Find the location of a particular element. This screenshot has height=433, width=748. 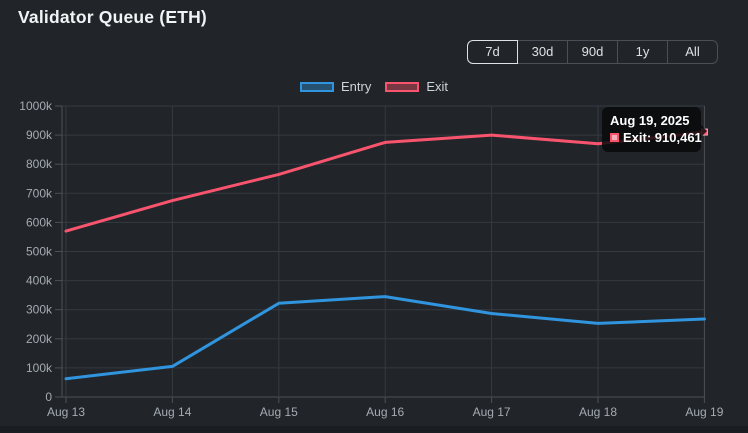

range-button-all: All is located at coordinates (692, 52).